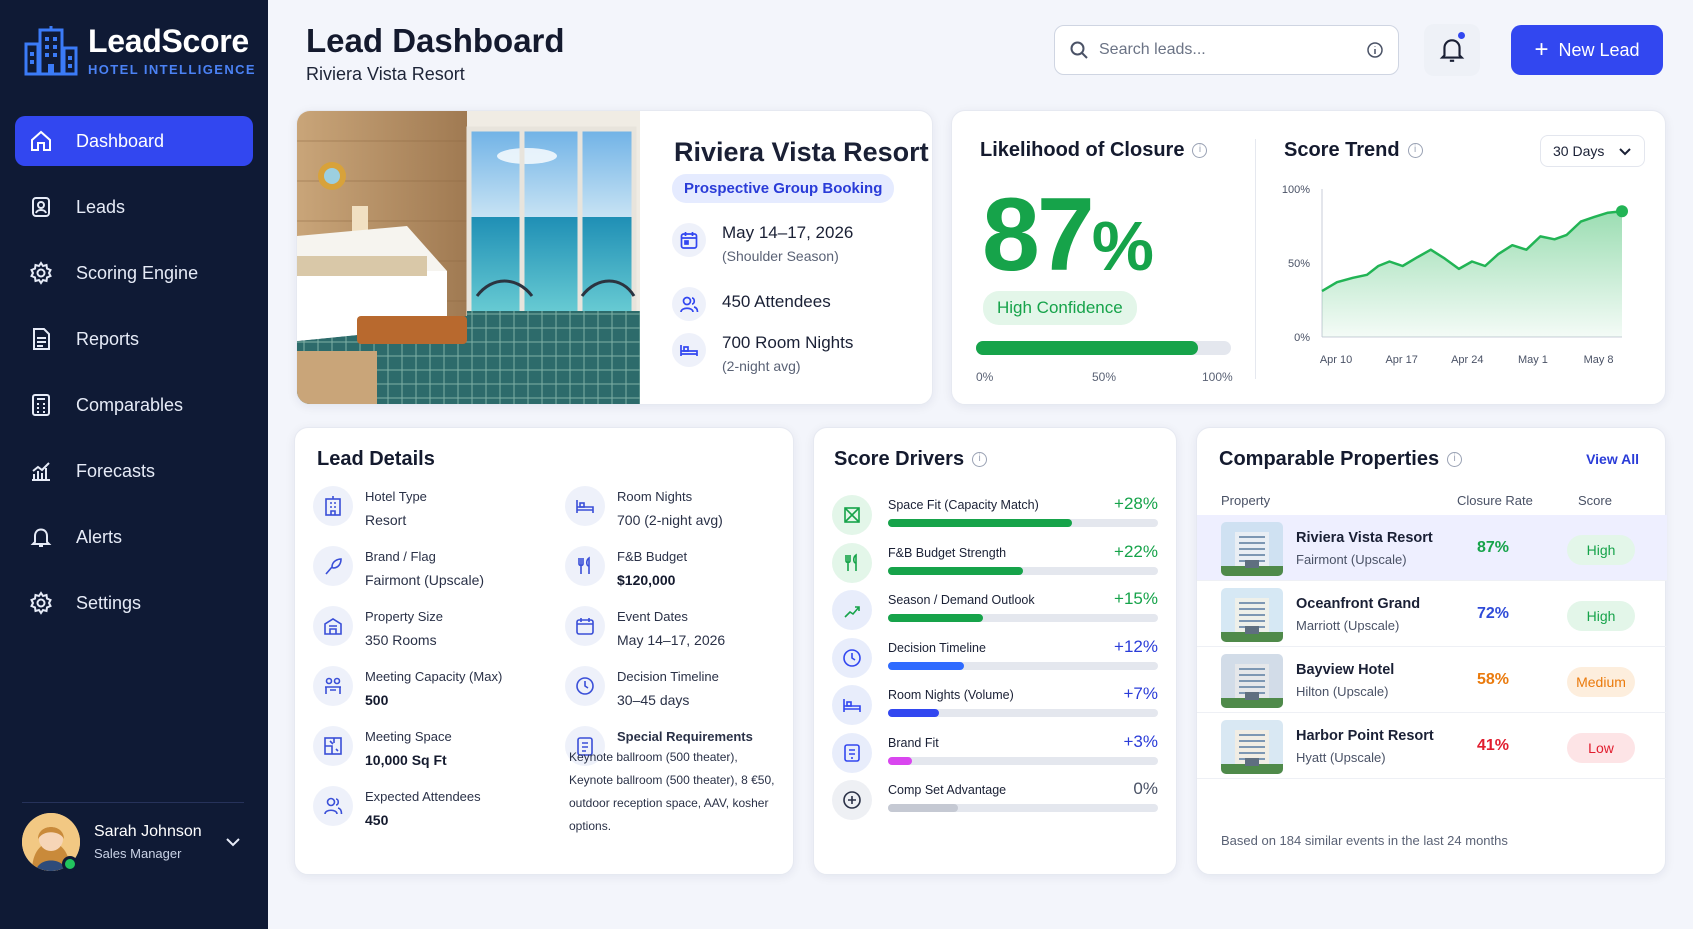 This screenshot has width=1693, height=929. I want to click on property-brand: Hilton (Upscale), so click(1342, 691).